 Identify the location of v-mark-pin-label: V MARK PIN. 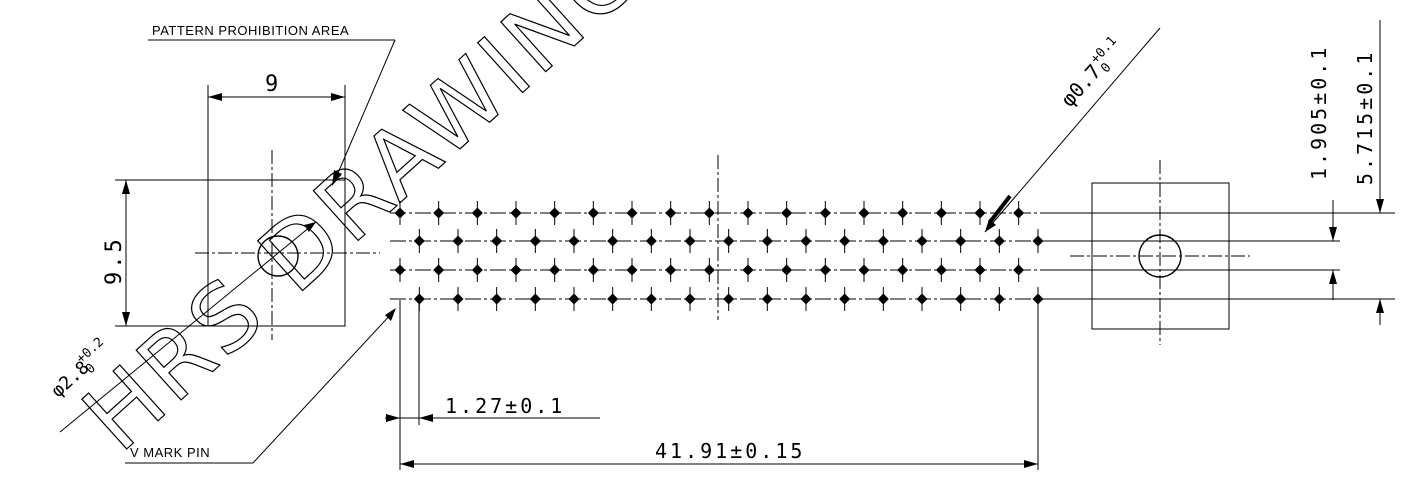
(170, 452).